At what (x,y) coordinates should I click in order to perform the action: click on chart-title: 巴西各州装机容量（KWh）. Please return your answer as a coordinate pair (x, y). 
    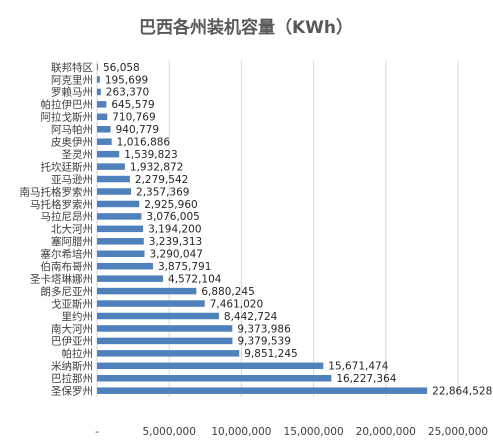
    Looking at the image, I should click on (246, 27).